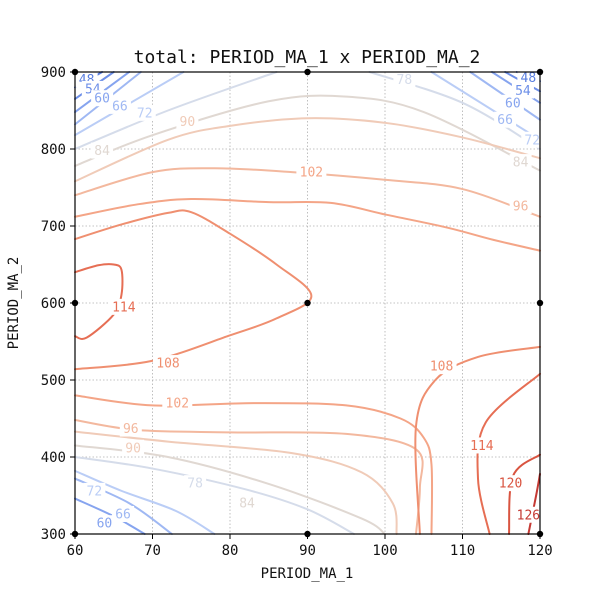 The width and height of the screenshot is (600, 600). What do you see at coordinates (53, 381) in the screenshot?
I see `y-tick-label: 500` at bounding box center [53, 381].